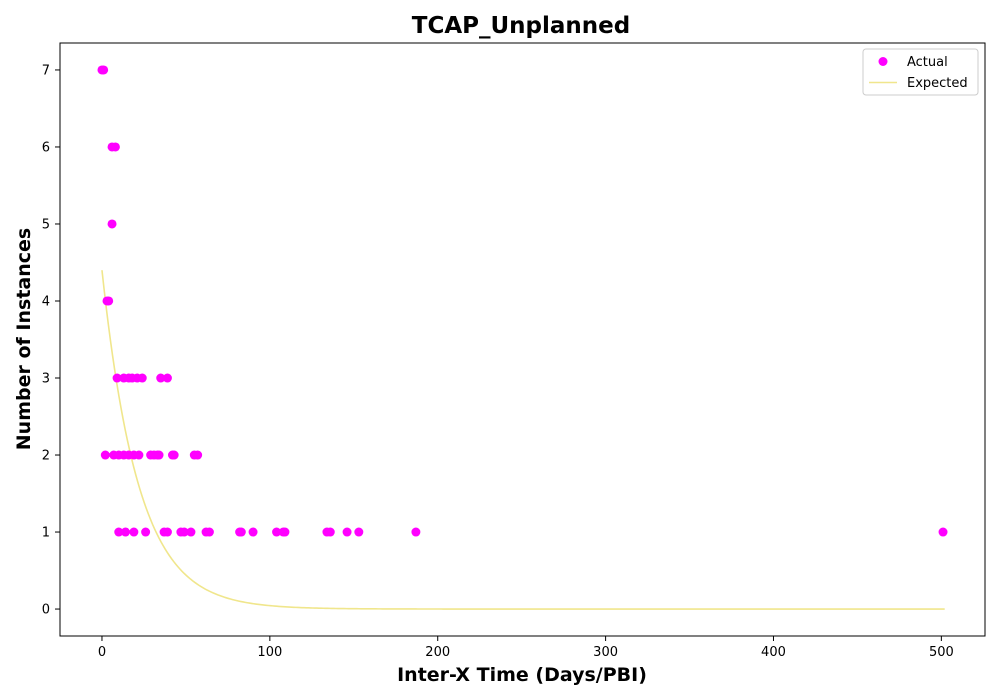 The width and height of the screenshot is (1000, 700). I want to click on x-tick-label: 200, so click(437, 652).